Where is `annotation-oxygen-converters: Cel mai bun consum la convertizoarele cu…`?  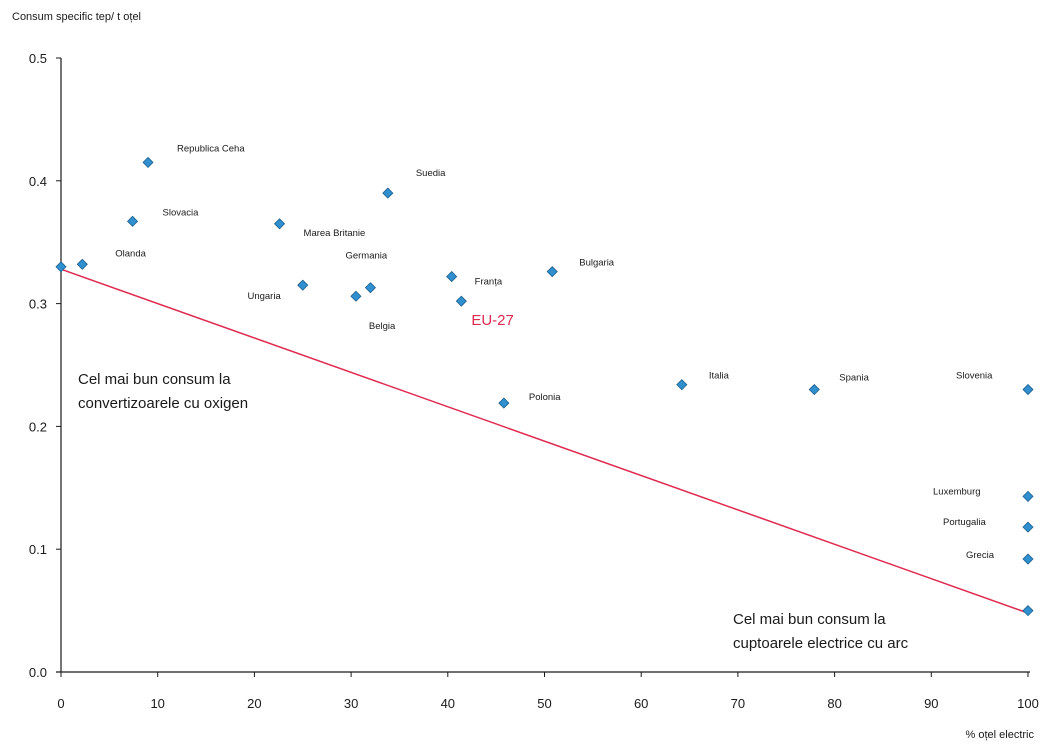
annotation-oxygen-converters: Cel mai bun consum la convertizoarele cu… is located at coordinates (163, 392).